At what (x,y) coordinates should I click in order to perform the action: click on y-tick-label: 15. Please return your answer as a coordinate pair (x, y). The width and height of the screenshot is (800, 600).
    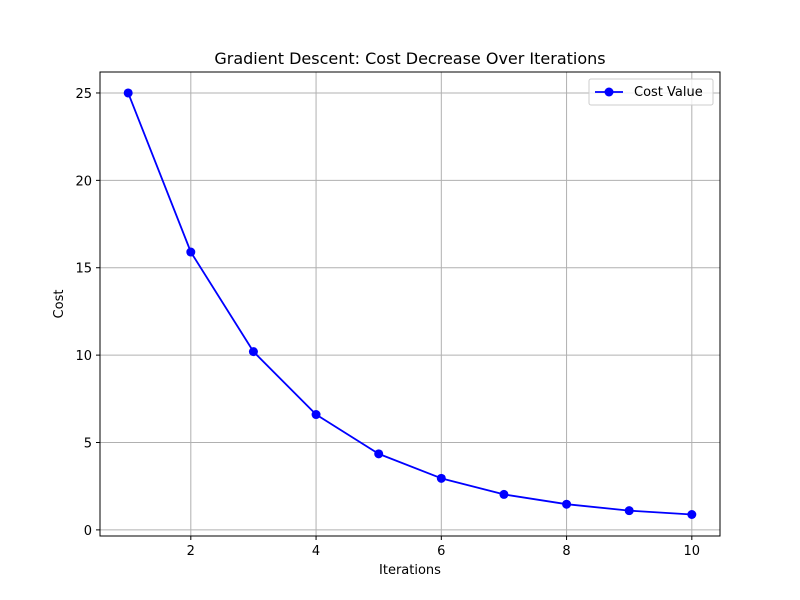
    Looking at the image, I should click on (83, 269).